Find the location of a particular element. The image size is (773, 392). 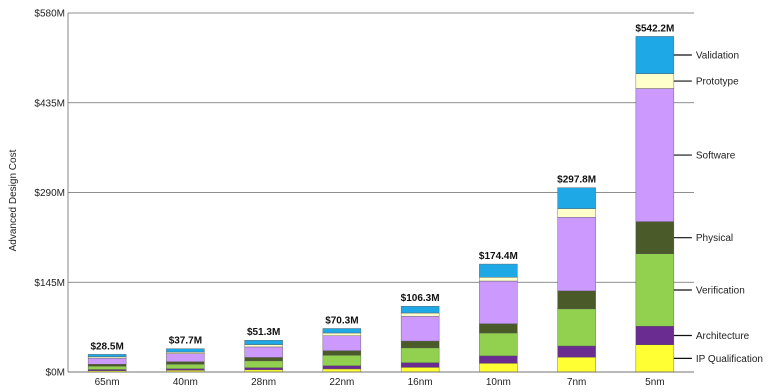

y-tick-label: $145M is located at coordinates (49, 283).